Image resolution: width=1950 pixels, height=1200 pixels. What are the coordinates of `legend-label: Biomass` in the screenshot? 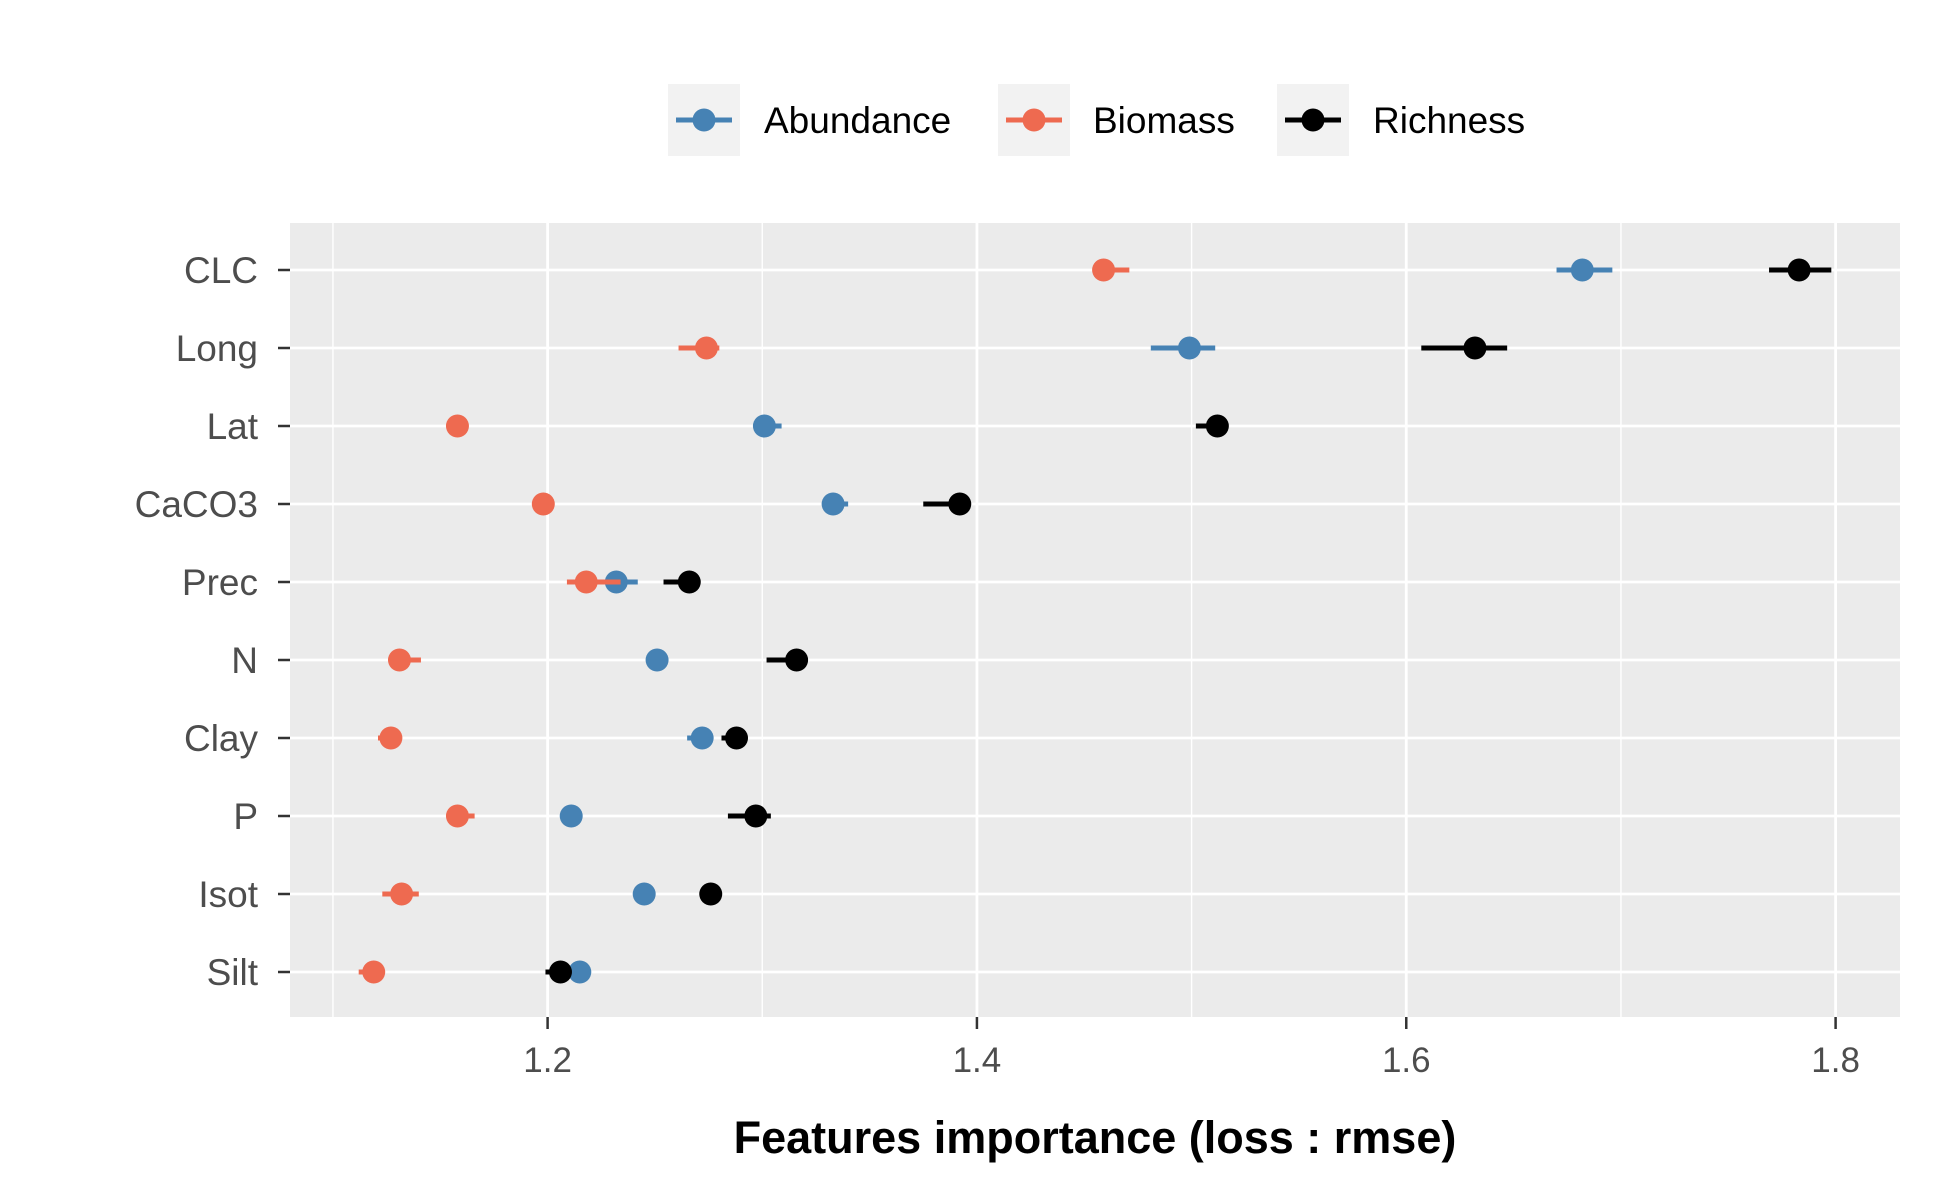 It's located at (1164, 120).